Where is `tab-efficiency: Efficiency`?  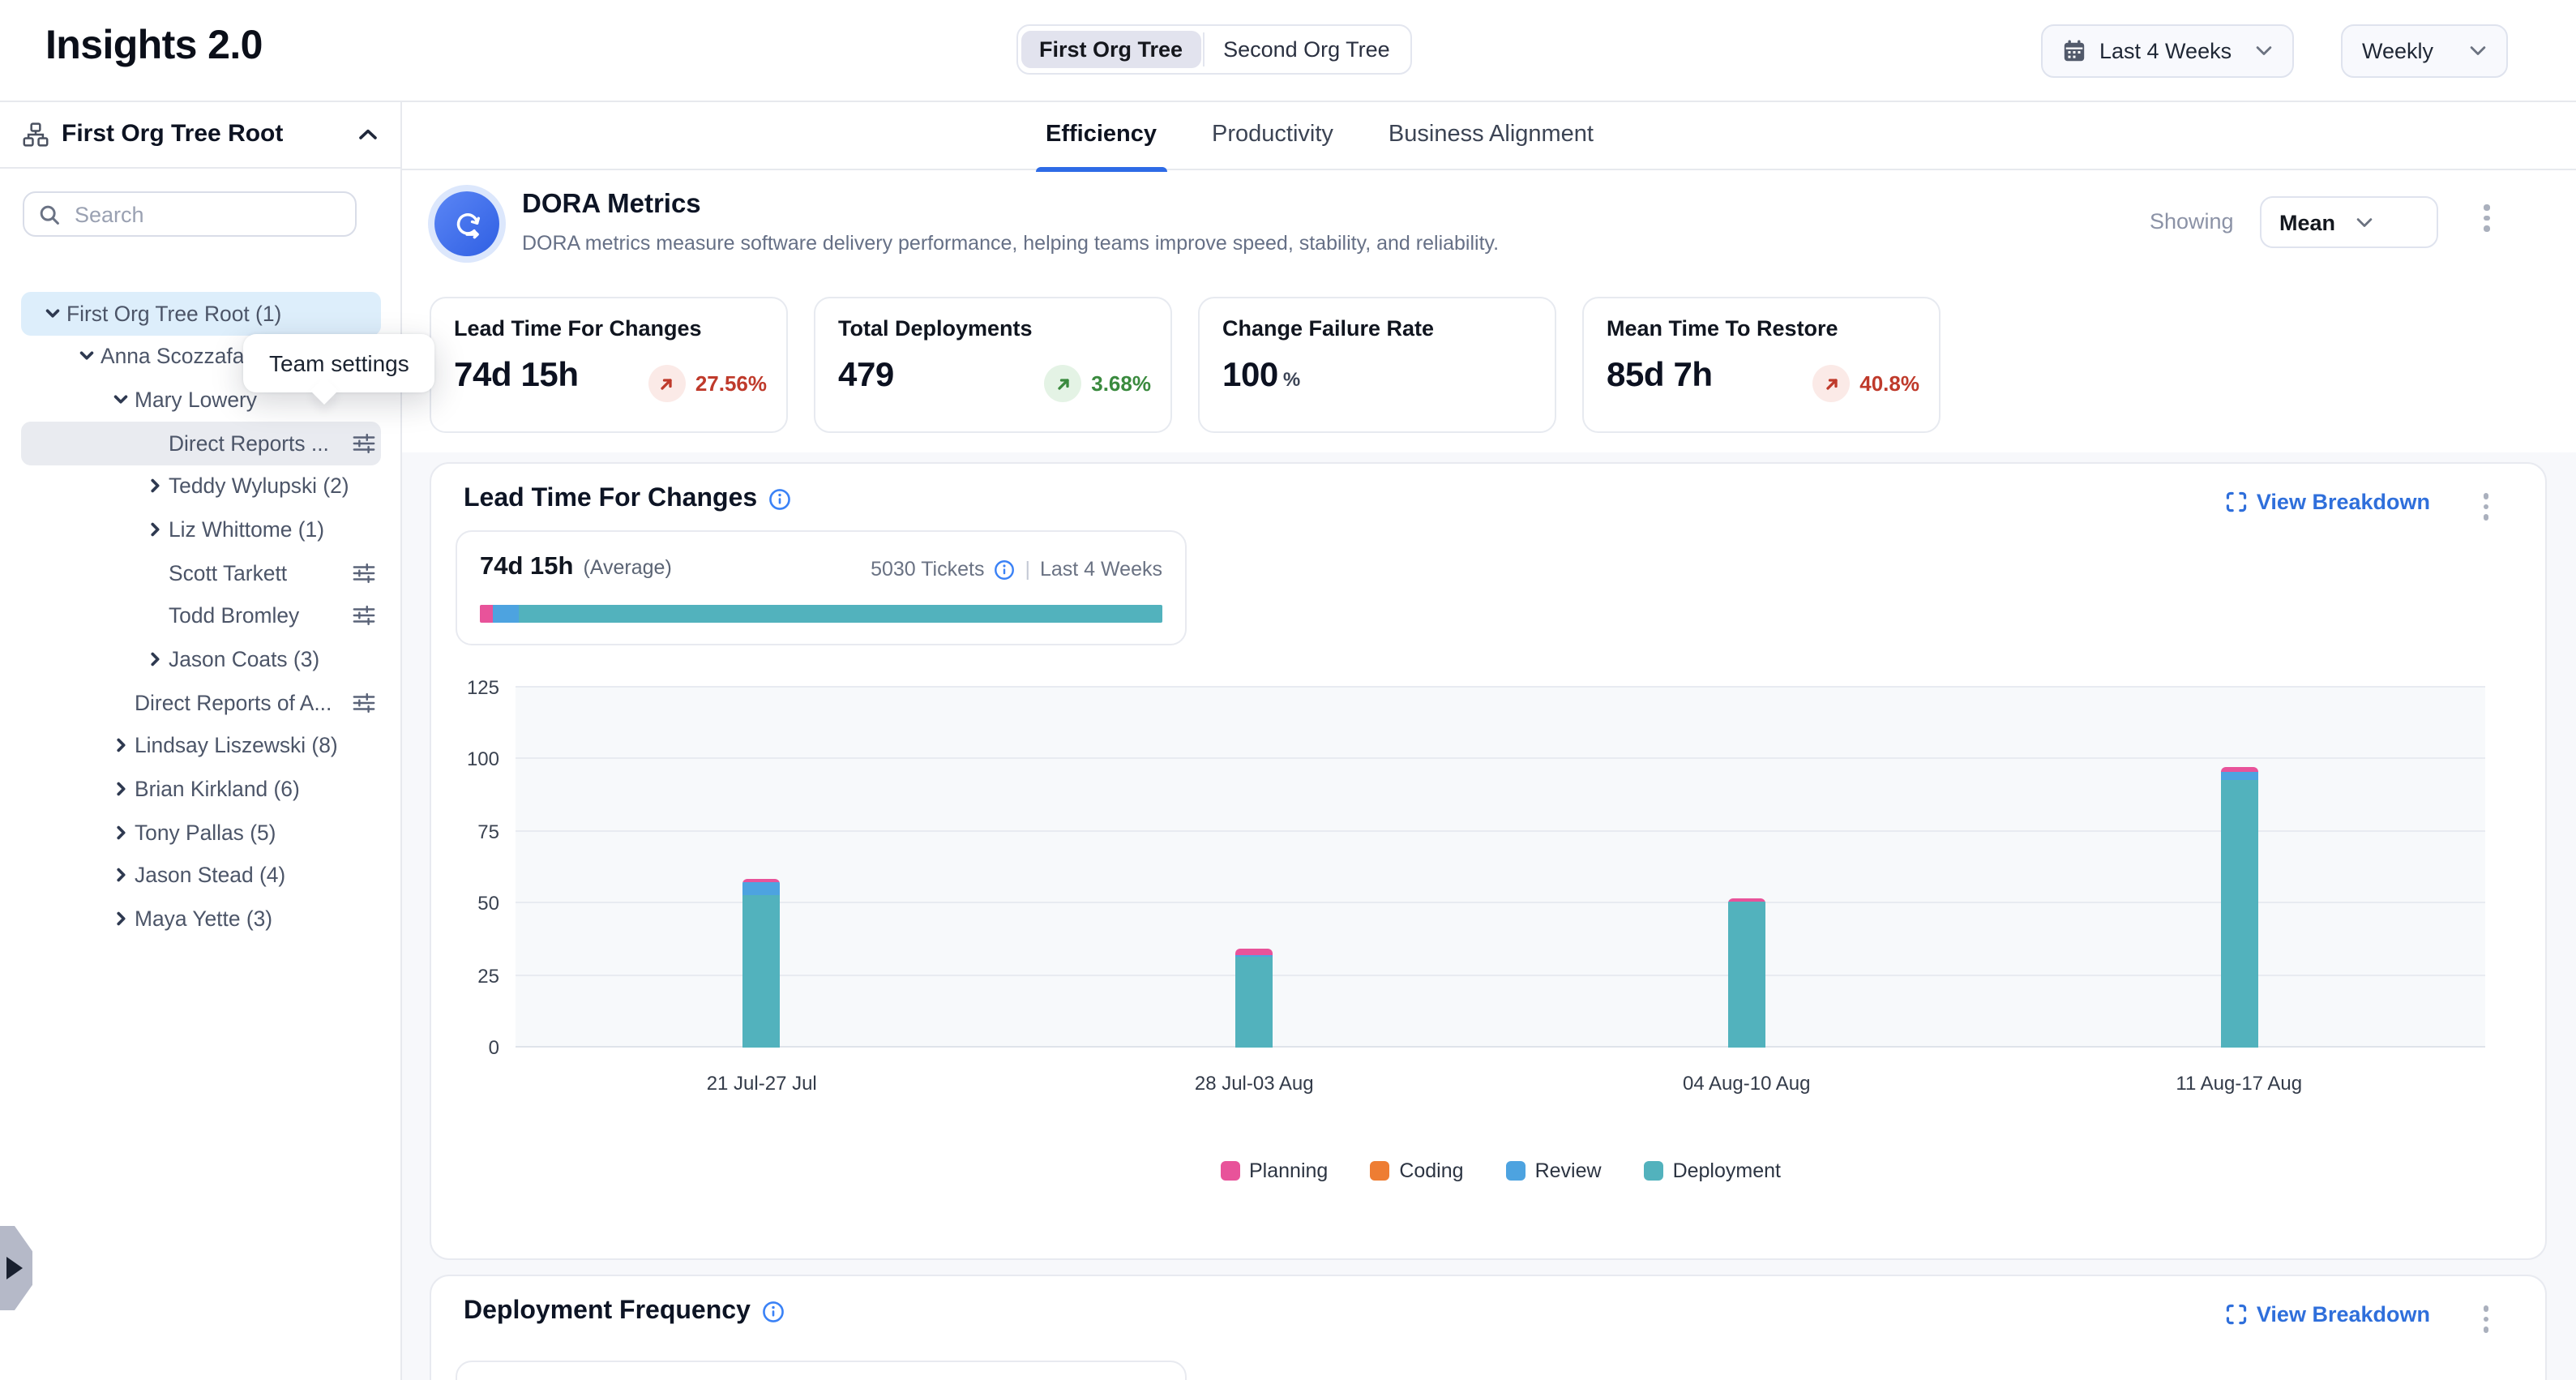
tab-efficiency: Efficiency is located at coordinates (1101, 144).